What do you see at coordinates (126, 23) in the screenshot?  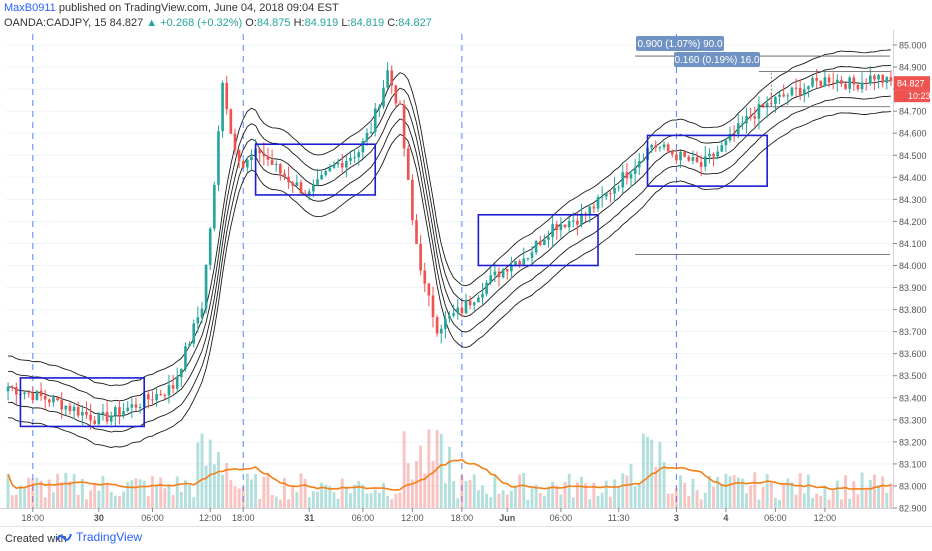 I see `last-price: 84.827` at bounding box center [126, 23].